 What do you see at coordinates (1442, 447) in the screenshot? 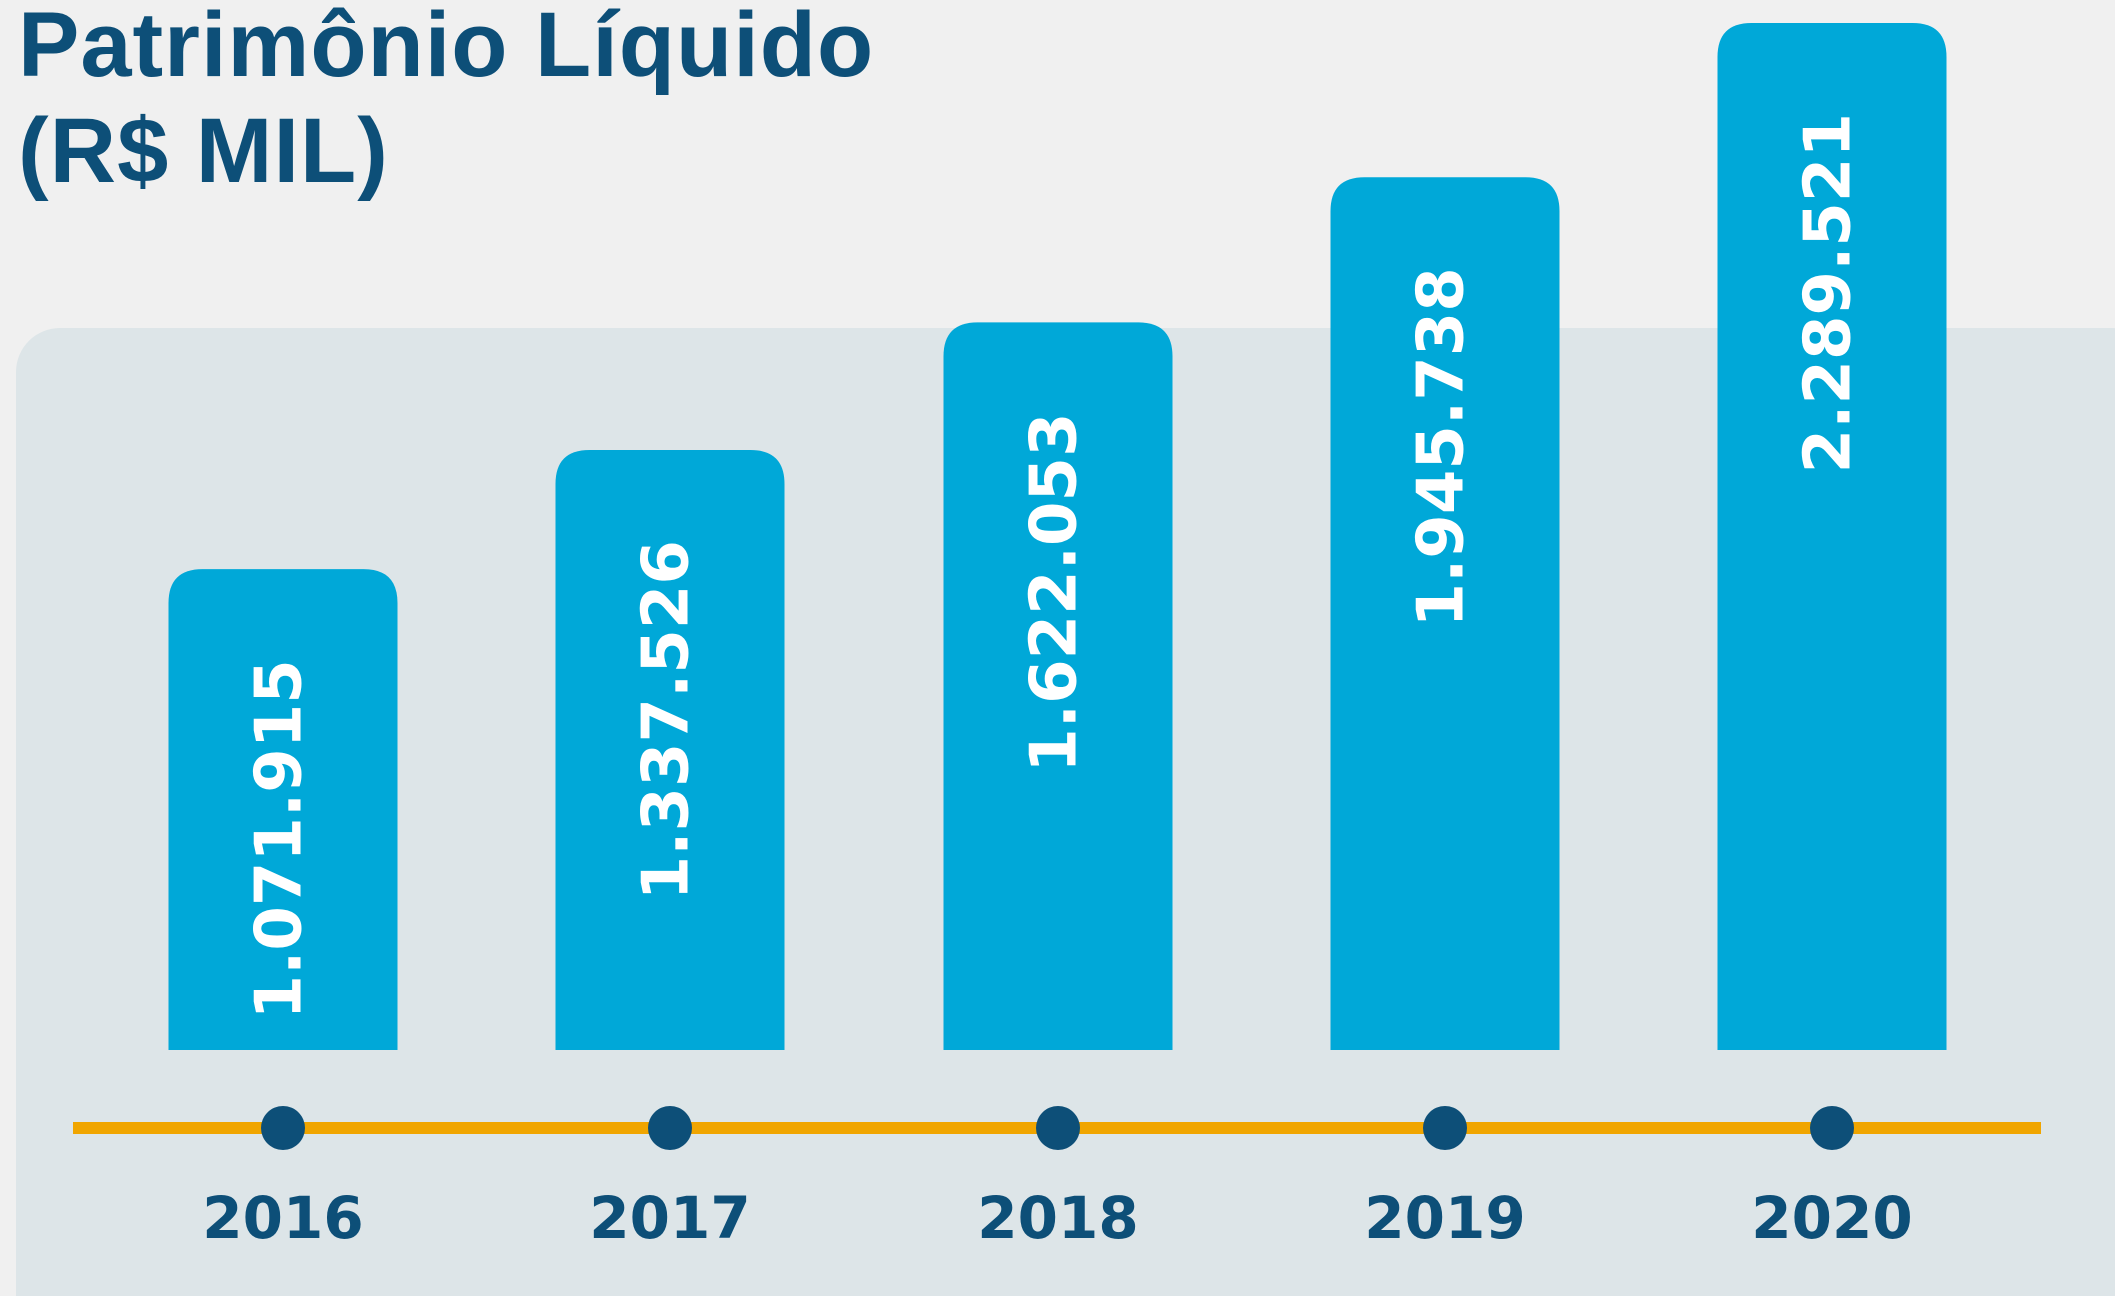
I see `value-label: 1.945.738` at bounding box center [1442, 447].